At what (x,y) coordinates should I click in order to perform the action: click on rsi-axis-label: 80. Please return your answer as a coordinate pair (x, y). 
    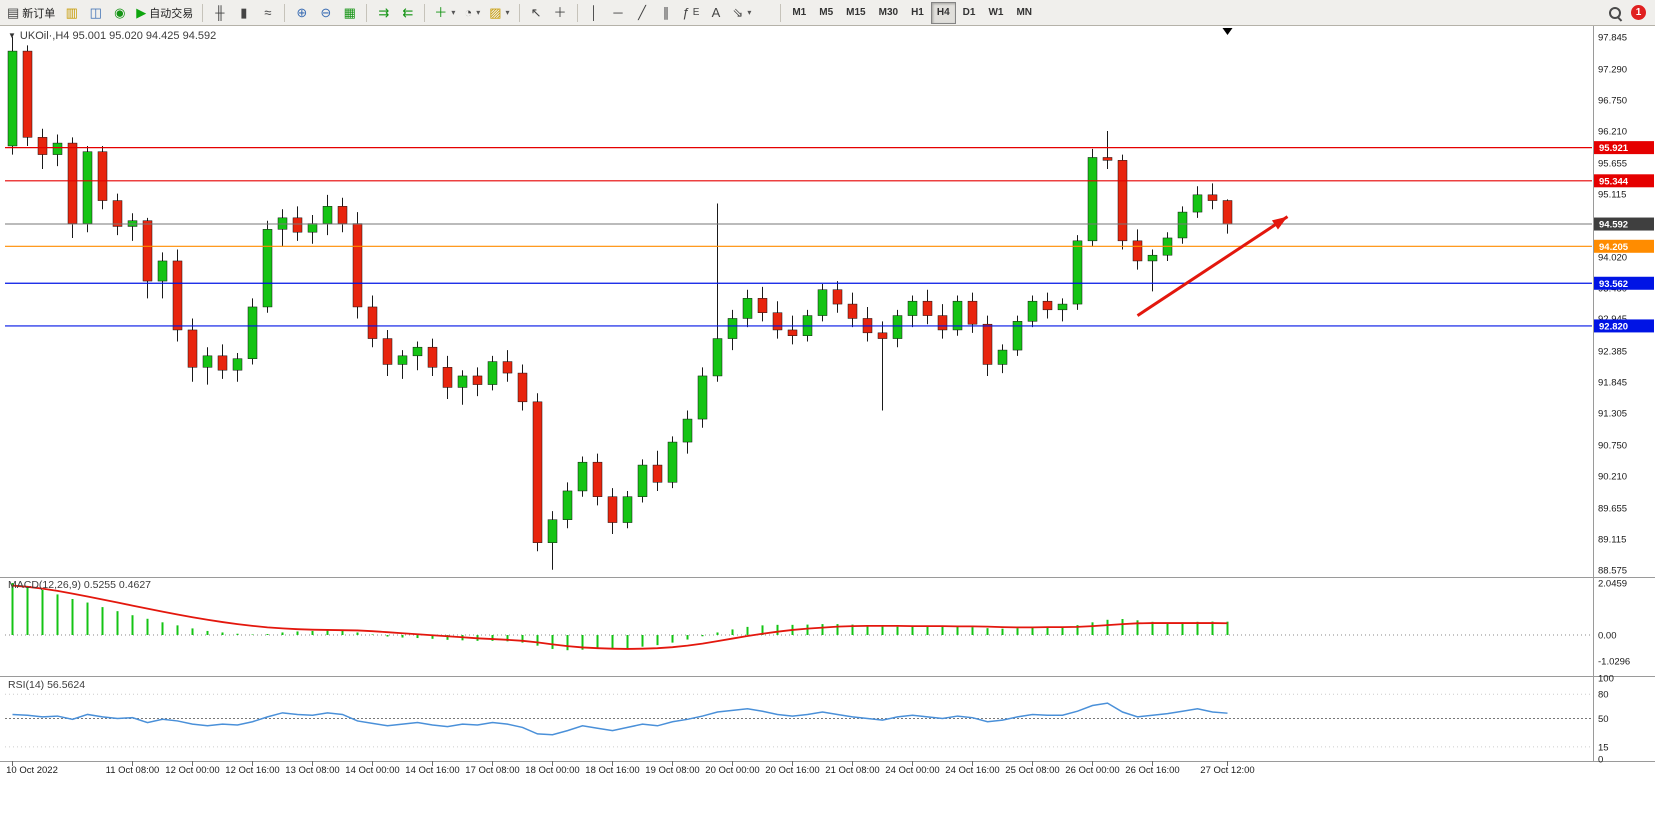
    Looking at the image, I should click on (1603, 695).